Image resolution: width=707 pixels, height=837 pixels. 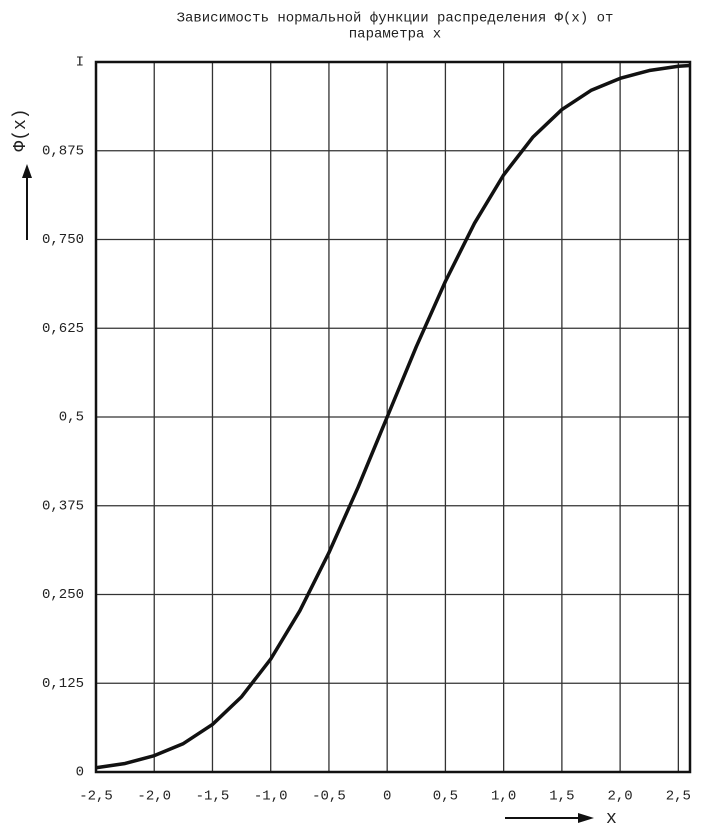 I want to click on y-tick-label: 0, so click(x=80, y=773).